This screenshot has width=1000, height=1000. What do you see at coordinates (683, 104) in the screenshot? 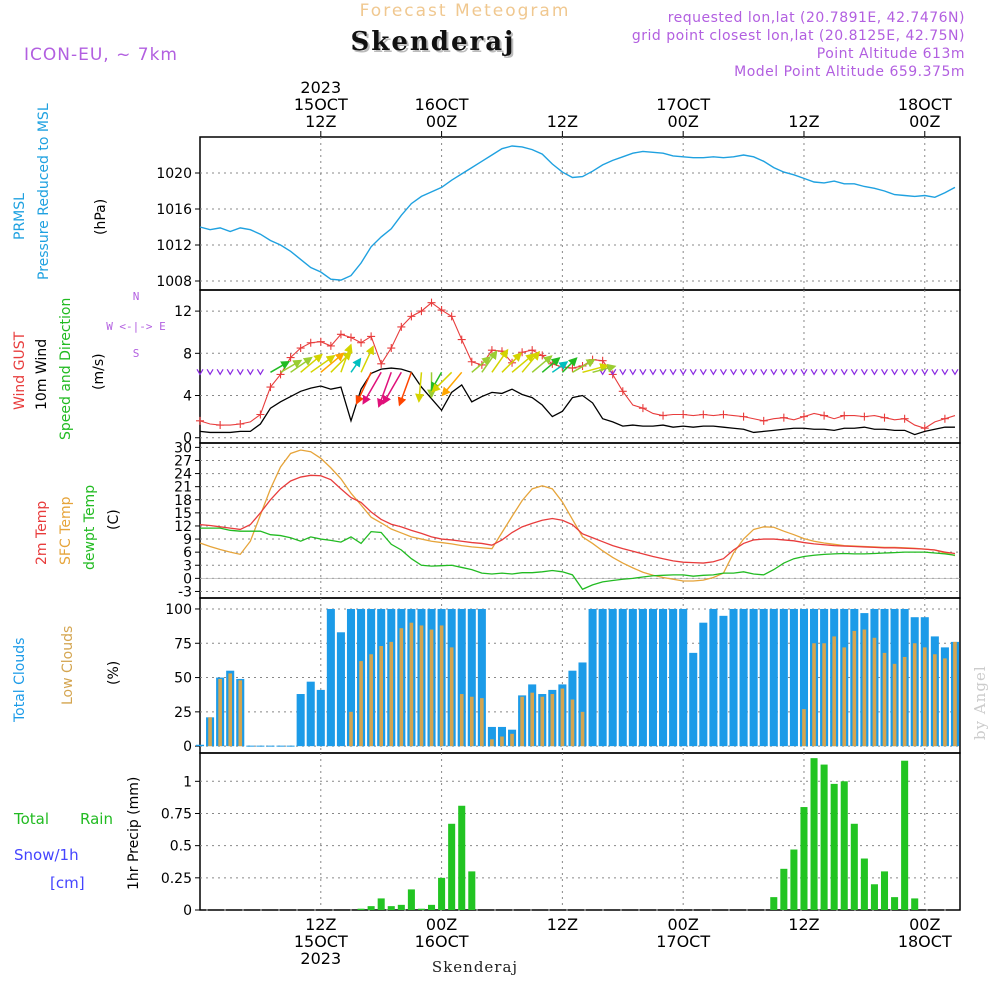
I see `top-time-label: 17OCT` at bounding box center [683, 104].